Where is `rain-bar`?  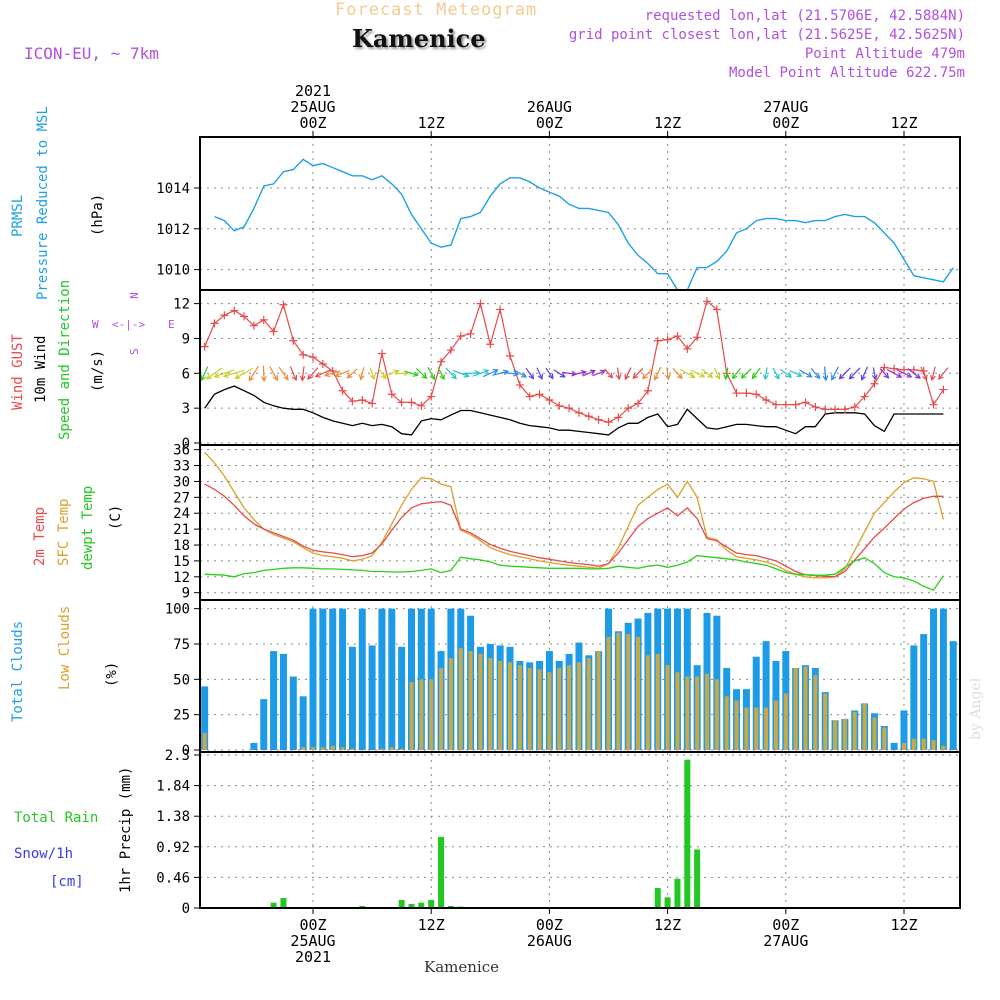 rain-bar is located at coordinates (697, 878).